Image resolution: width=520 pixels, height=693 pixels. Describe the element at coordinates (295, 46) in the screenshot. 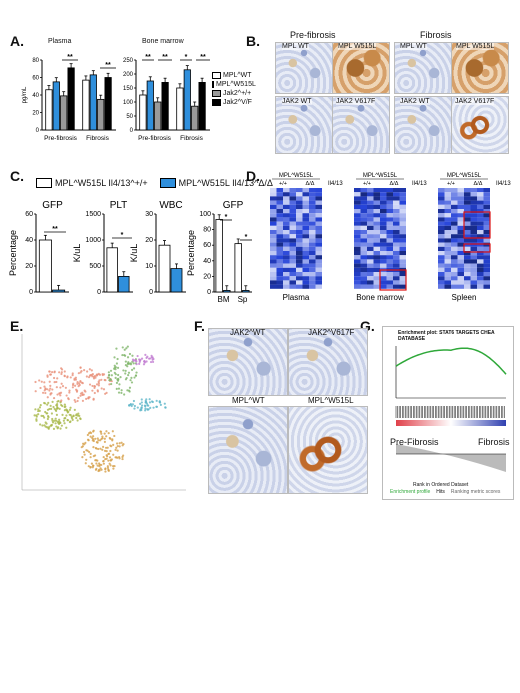

I see `label-mpl-wt: MPL WT` at that location.